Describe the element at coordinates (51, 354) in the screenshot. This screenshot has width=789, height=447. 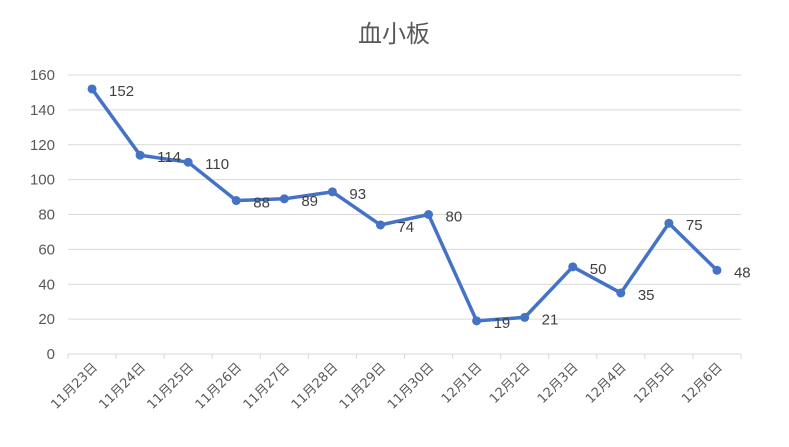
I see `y-tick-label: 0` at that location.